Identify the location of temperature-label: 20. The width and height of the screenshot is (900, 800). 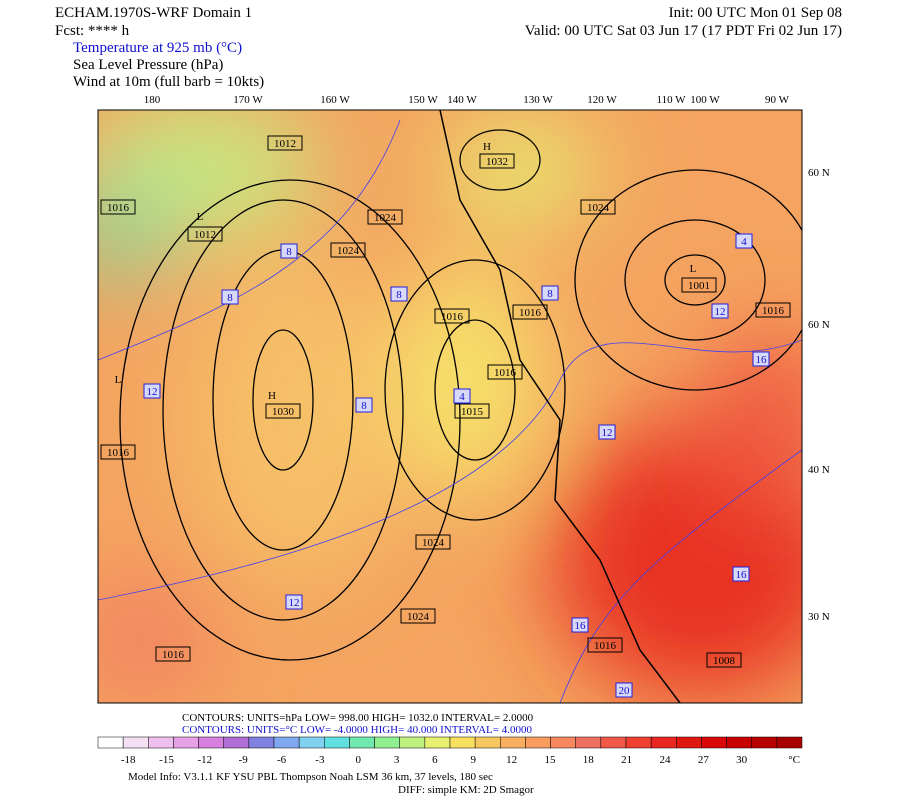
(625, 691).